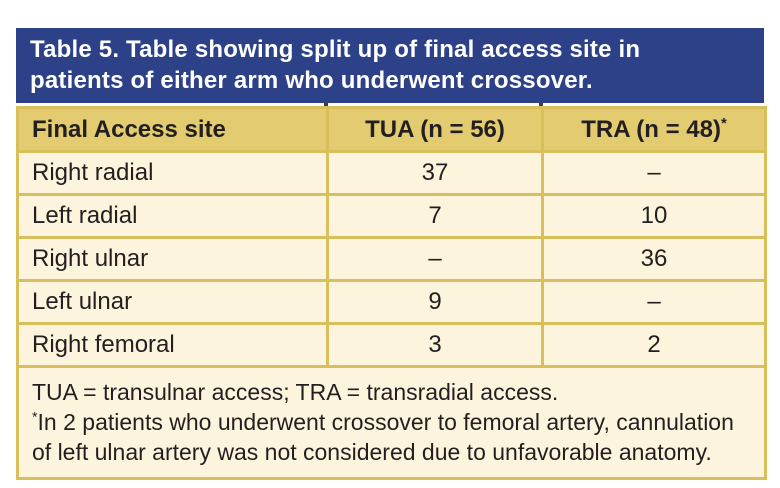 Image resolution: width=780 pixels, height=488 pixels. What do you see at coordinates (724, 123) in the screenshot?
I see `tra-footnote-marker: *` at bounding box center [724, 123].